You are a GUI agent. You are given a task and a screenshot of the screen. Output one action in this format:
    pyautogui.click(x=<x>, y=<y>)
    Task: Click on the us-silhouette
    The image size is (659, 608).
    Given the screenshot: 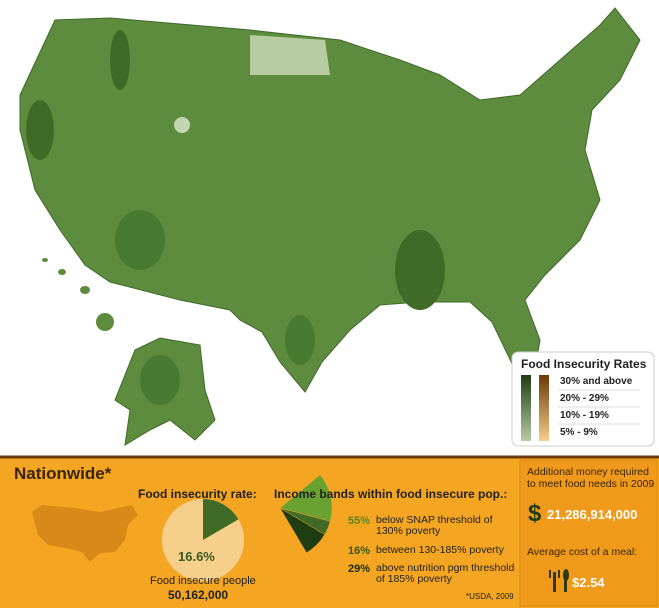 What is the action you would take?
    pyautogui.click(x=85, y=533)
    